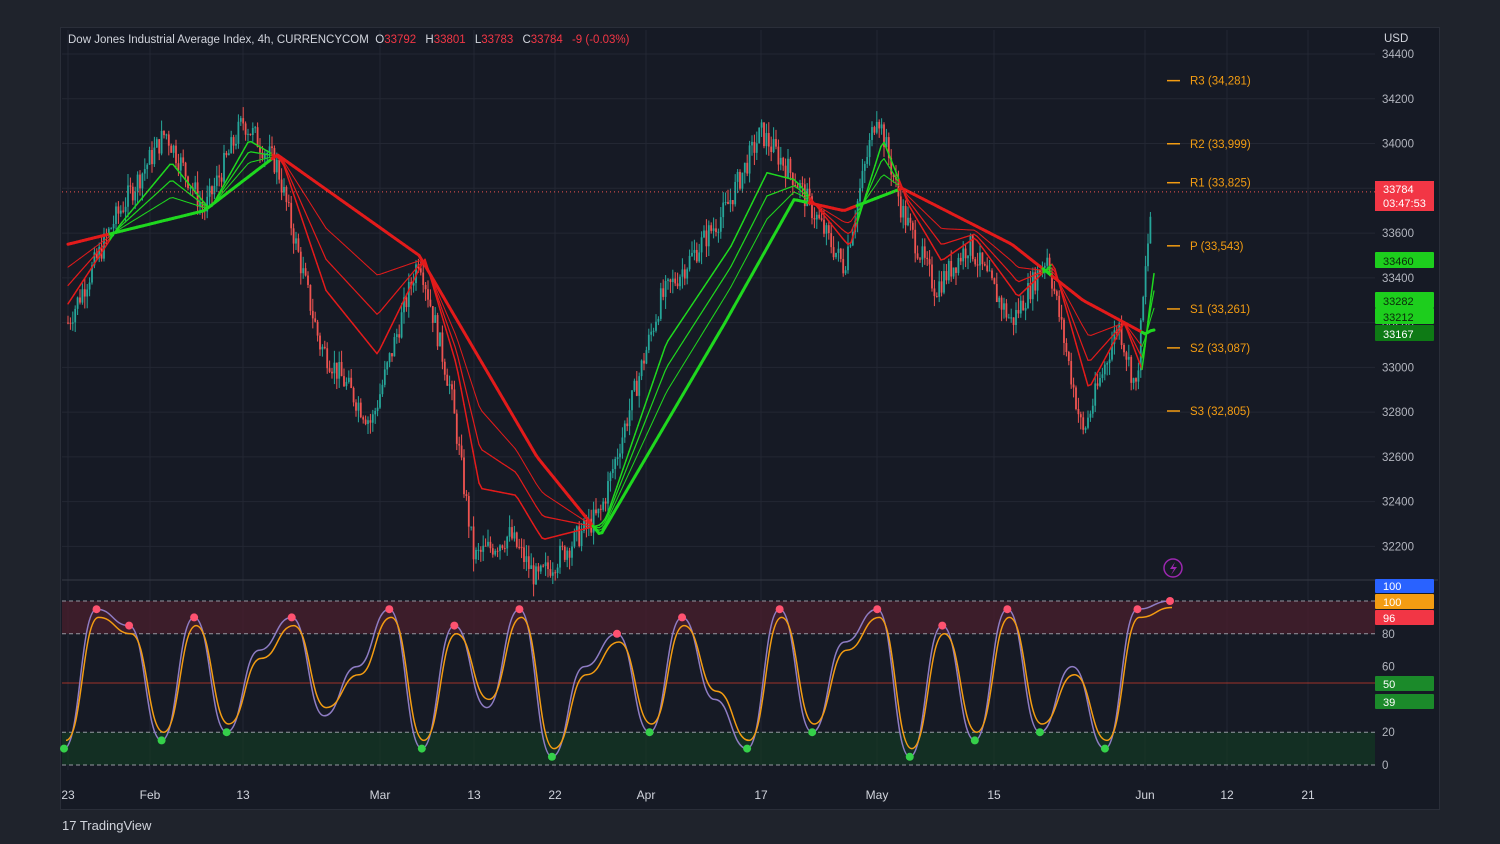  What do you see at coordinates (106, 825) in the screenshot?
I see `tradingview-logo: 17 TradingView` at bounding box center [106, 825].